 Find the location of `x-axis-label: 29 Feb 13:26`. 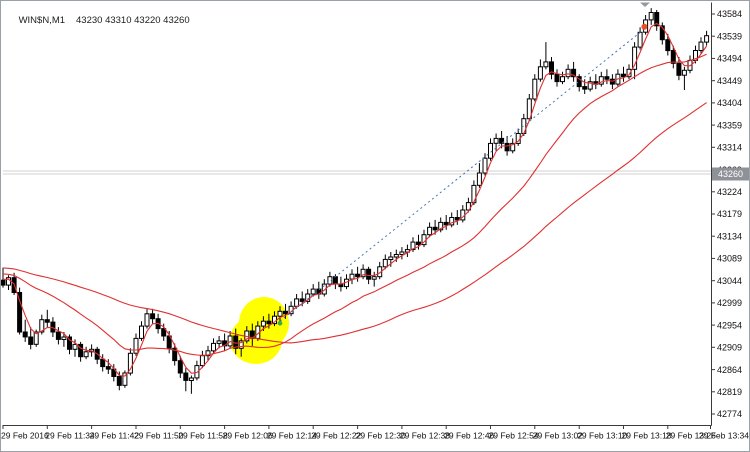

x-axis-label: 29 Feb 13:26 is located at coordinates (691, 436).